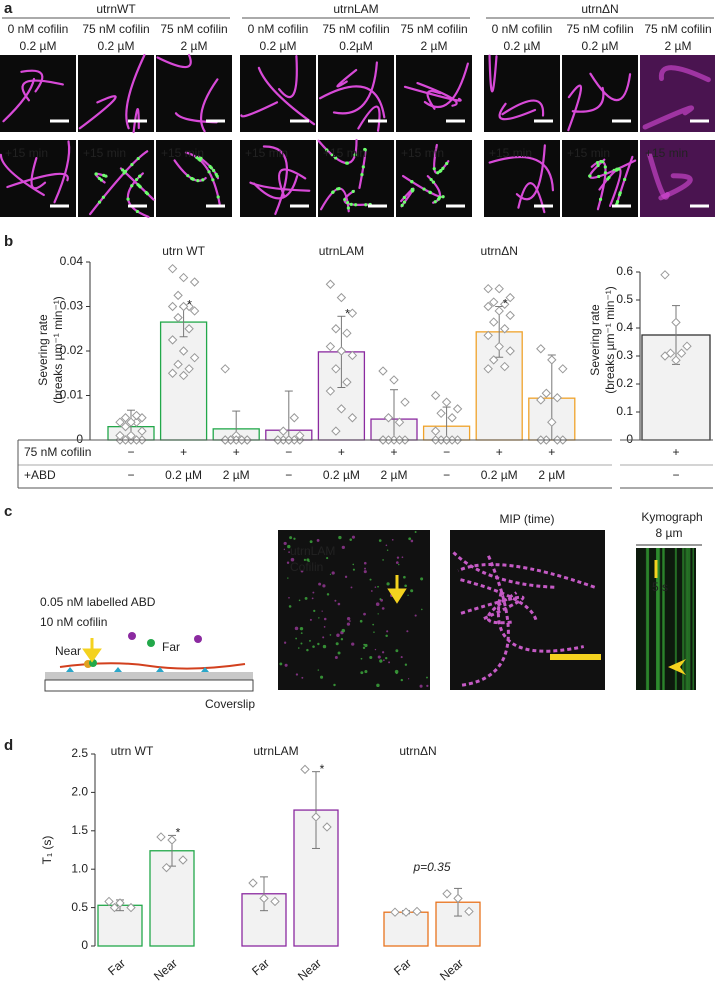 This screenshot has height=981, width=715. I want to click on condition-label: 0 nM cofilin, so click(38, 29).